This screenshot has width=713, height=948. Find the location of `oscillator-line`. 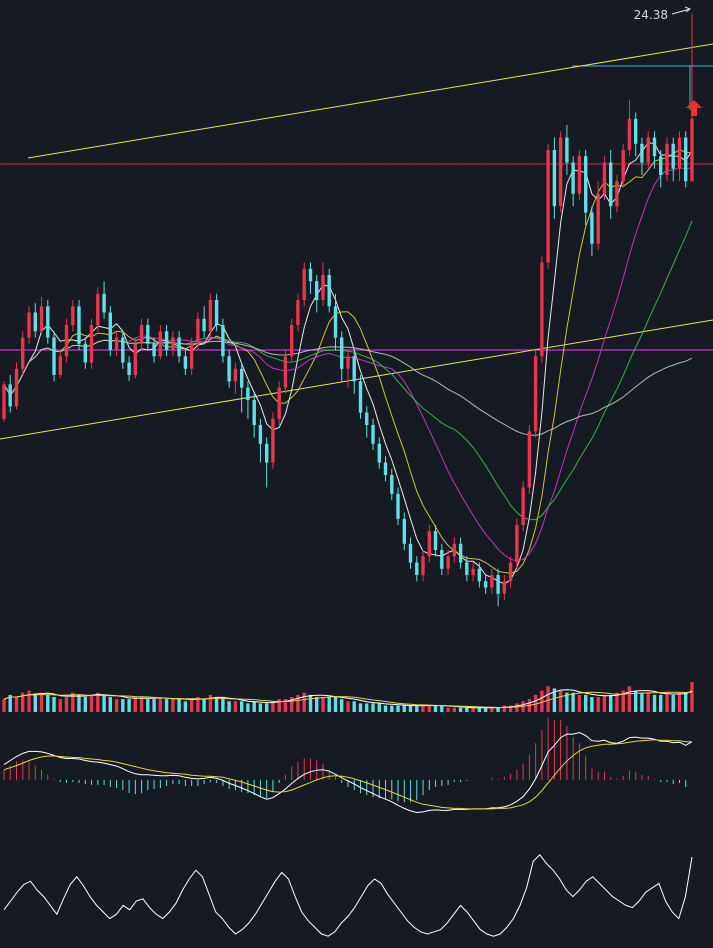

oscillator-line is located at coordinates (348, 895).